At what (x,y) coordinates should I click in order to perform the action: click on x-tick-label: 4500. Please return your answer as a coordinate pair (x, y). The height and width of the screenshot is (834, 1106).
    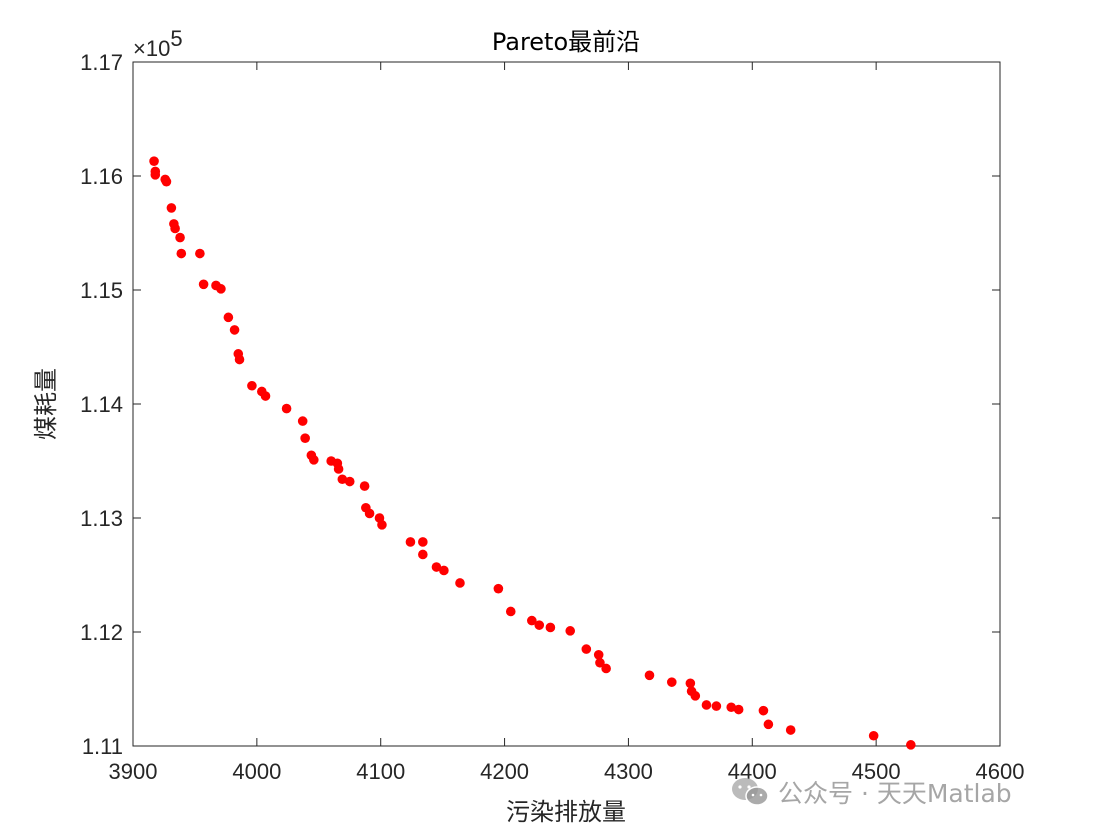
    Looking at the image, I should click on (876, 771).